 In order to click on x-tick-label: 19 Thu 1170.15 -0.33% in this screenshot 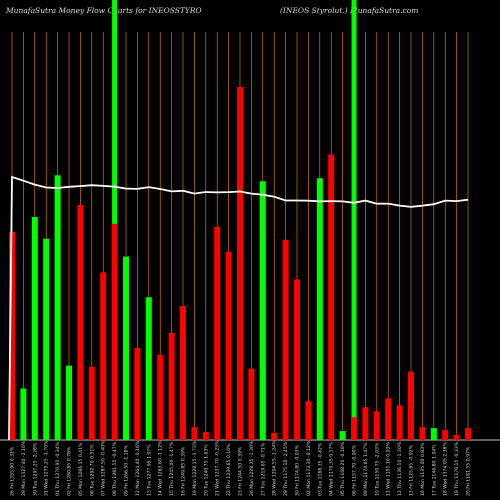, I will do `click(457, 468)`.